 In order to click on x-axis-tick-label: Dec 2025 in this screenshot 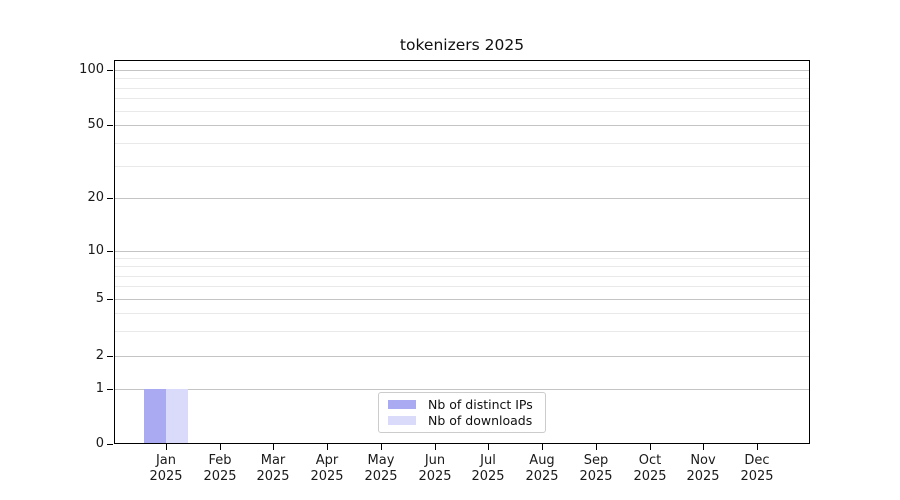, I will do `click(757, 469)`.